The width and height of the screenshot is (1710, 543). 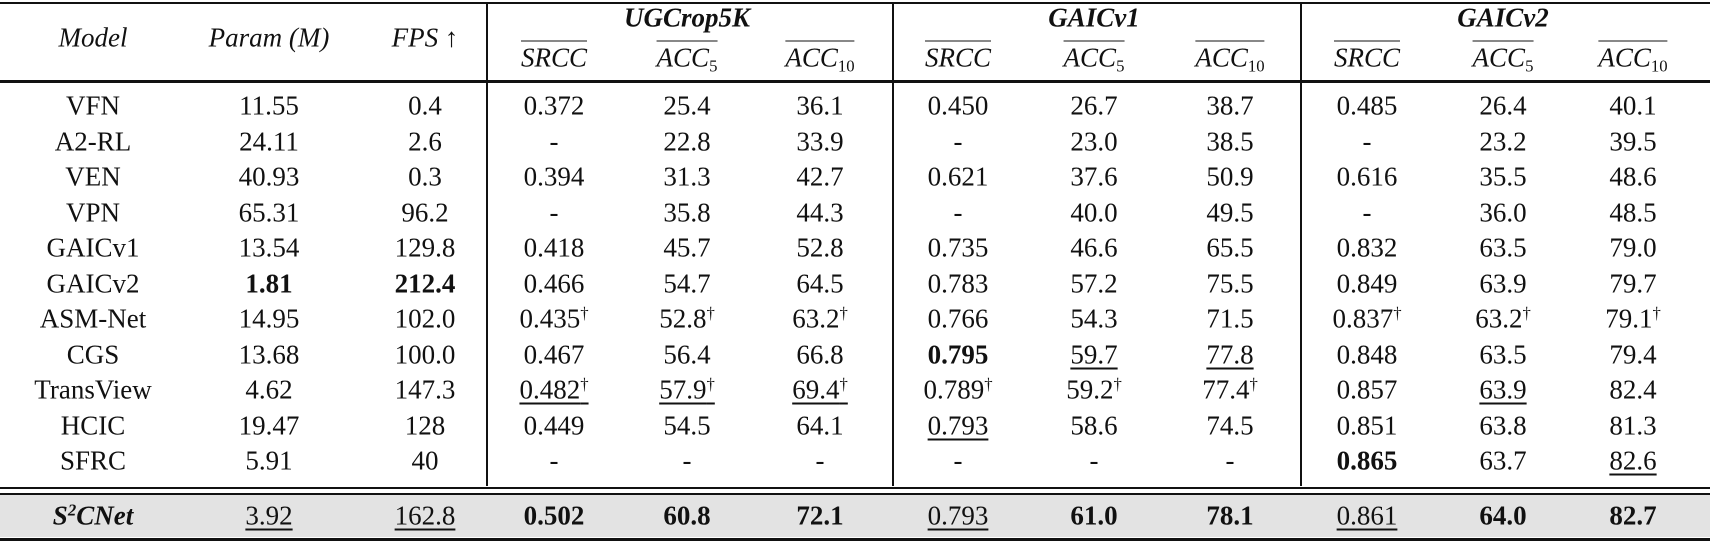 I want to click on table-cell: 56.4, so click(x=687, y=354).